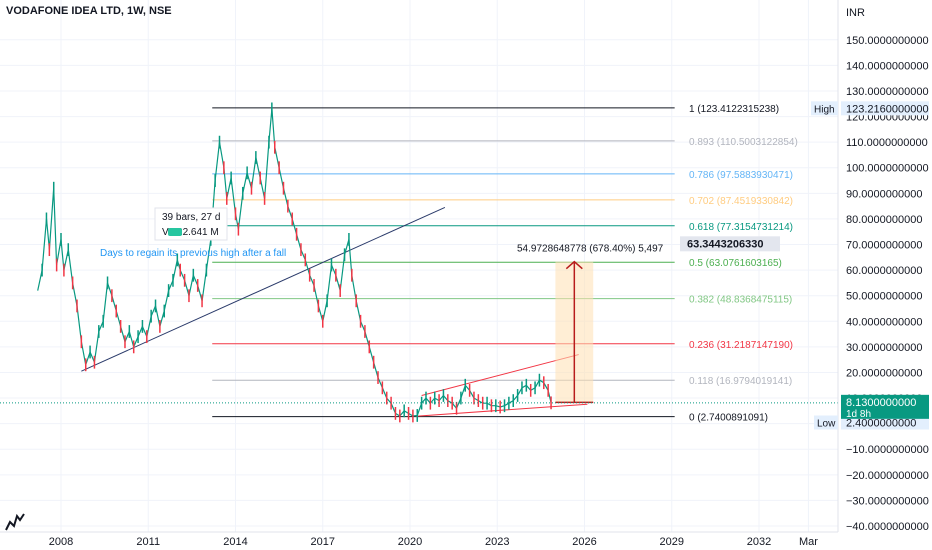 The image size is (932, 550). Describe the element at coordinates (884, 297) in the screenshot. I see `y-tick-label: 50.0000000000` at that location.